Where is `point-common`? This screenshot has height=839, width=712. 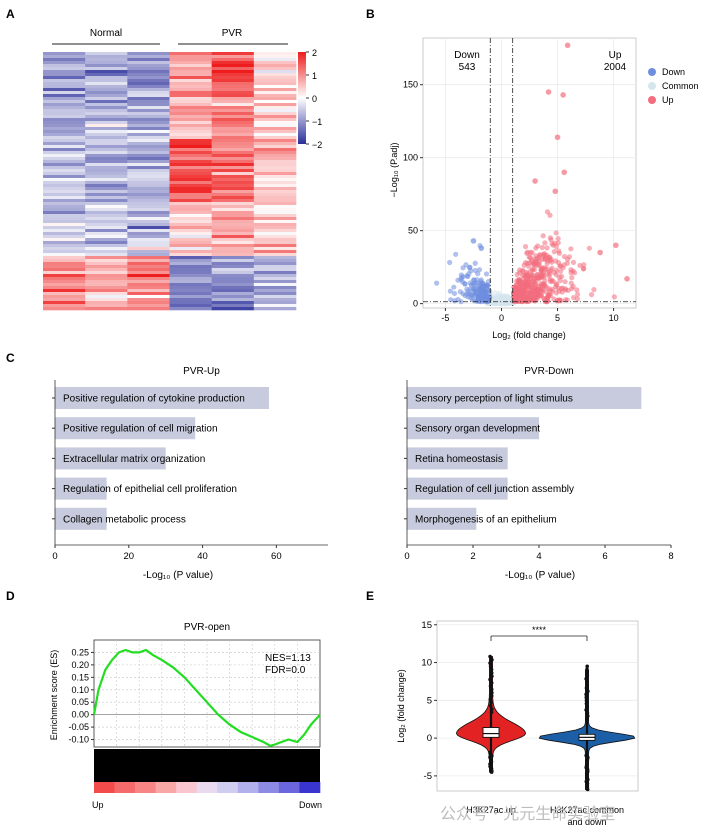 point-common is located at coordinates (494, 293).